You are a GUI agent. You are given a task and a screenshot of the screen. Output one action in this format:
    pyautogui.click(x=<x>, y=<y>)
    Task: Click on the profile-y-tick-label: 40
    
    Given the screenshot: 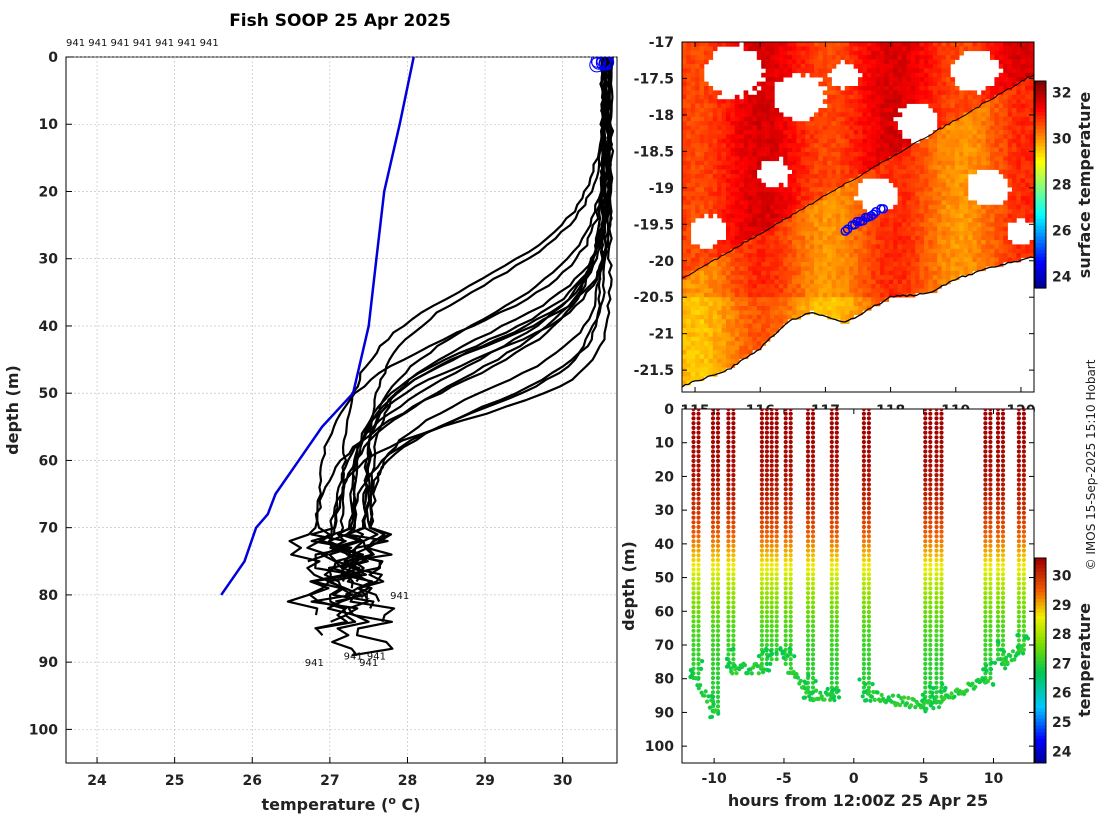 What is the action you would take?
    pyautogui.click(x=49, y=327)
    